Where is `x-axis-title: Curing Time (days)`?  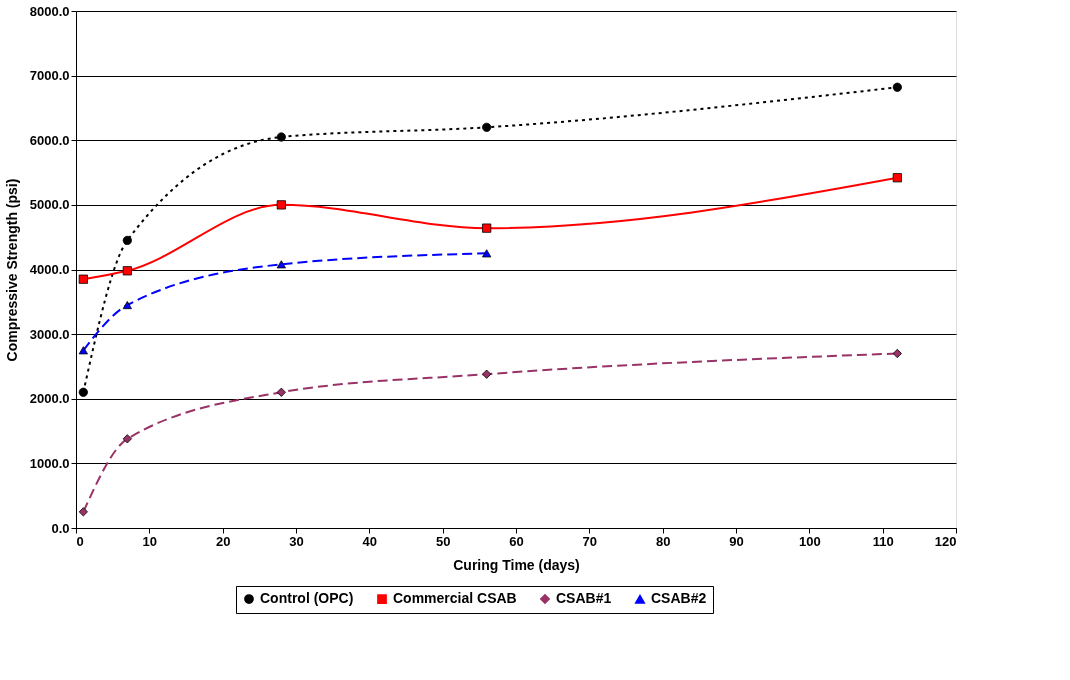
x-axis-title: Curing Time (days) is located at coordinates (516, 564).